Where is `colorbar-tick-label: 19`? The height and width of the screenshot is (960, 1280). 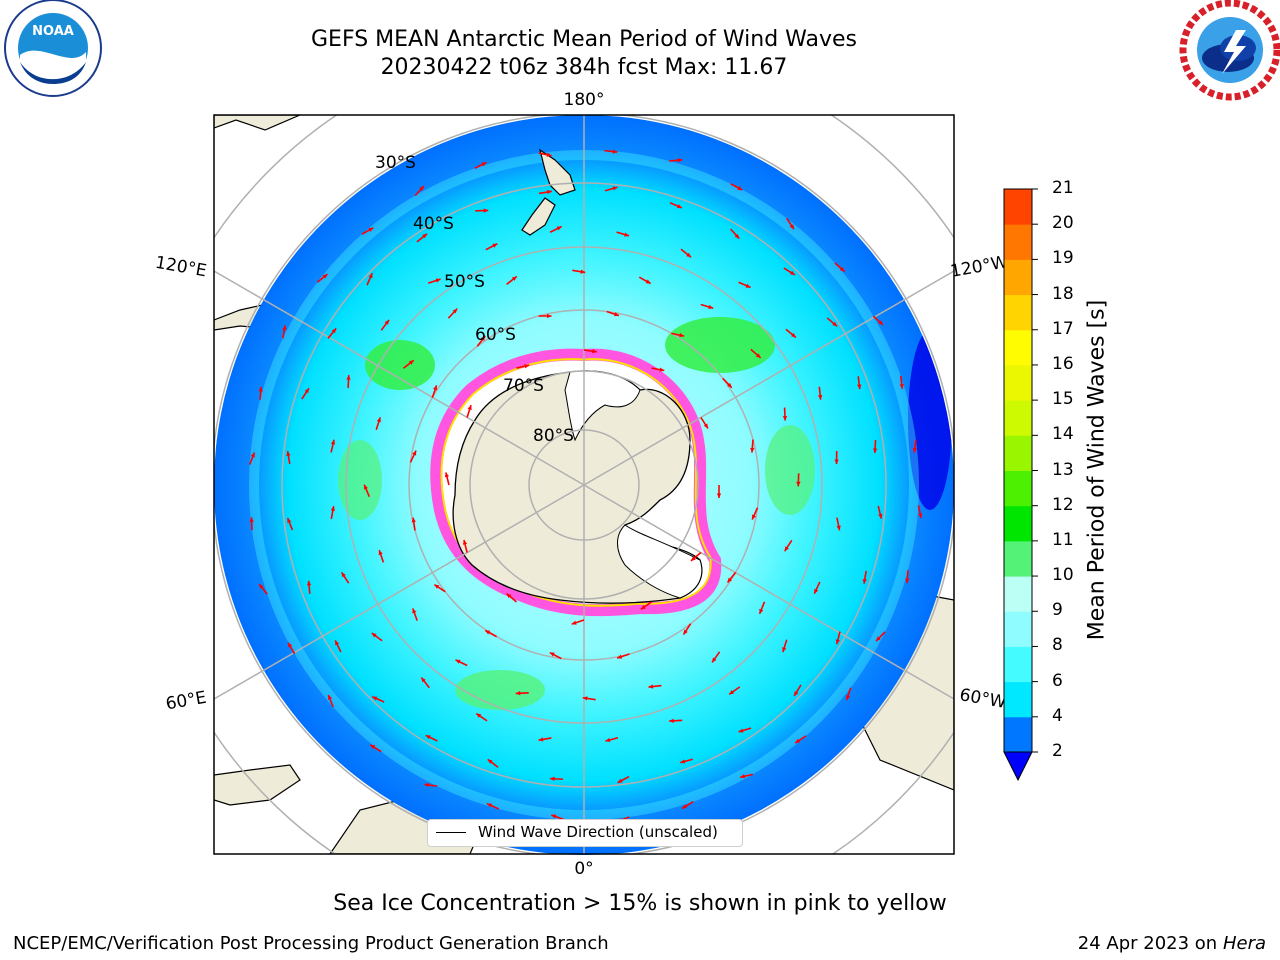
colorbar-tick-label: 19 is located at coordinates (1063, 258).